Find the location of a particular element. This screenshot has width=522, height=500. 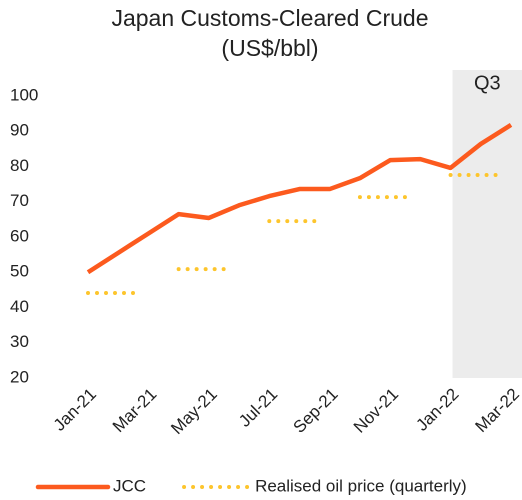

highlight-band is located at coordinates (487, 224).